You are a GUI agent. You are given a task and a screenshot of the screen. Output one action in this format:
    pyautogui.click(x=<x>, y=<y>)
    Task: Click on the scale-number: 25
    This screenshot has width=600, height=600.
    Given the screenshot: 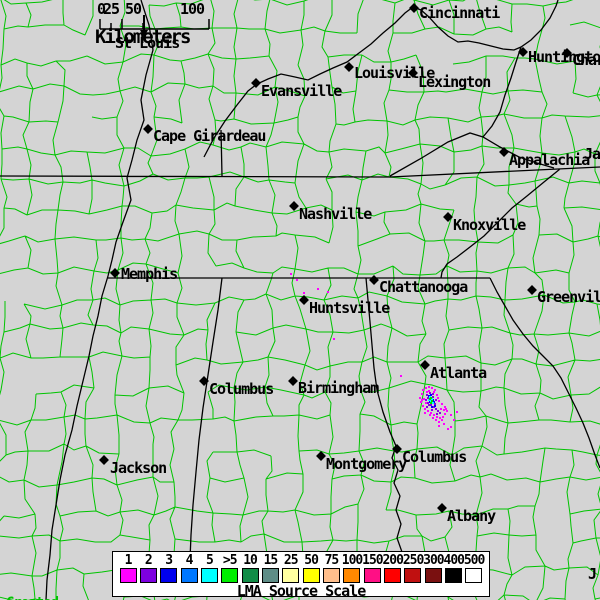 What is the action you would take?
    pyautogui.click(x=111, y=9)
    